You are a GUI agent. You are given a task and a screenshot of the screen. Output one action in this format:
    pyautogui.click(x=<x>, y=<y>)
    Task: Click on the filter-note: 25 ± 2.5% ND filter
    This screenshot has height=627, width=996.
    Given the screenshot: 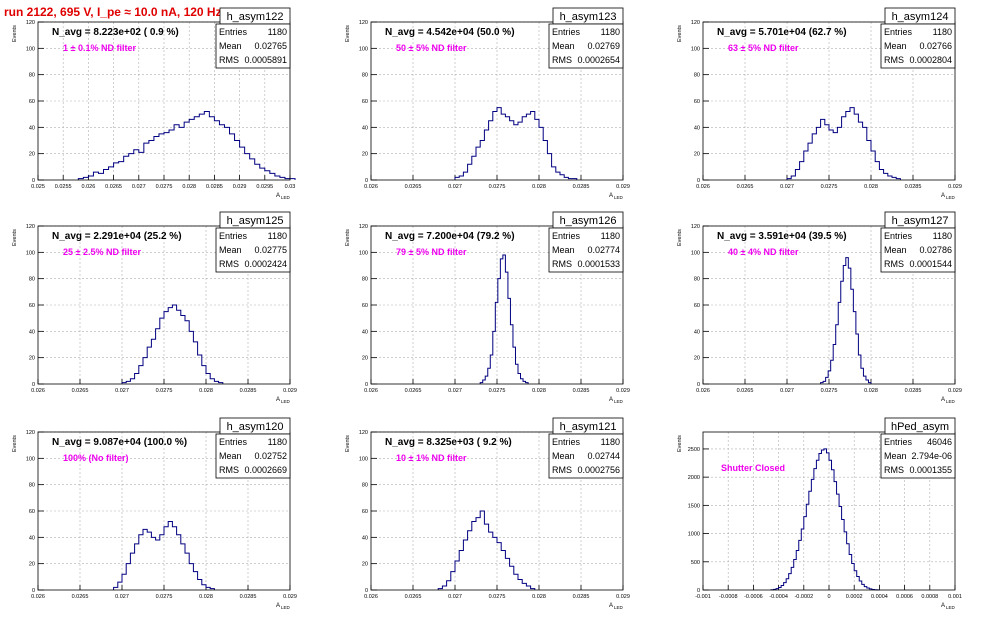 What is the action you would take?
    pyautogui.click(x=102, y=252)
    